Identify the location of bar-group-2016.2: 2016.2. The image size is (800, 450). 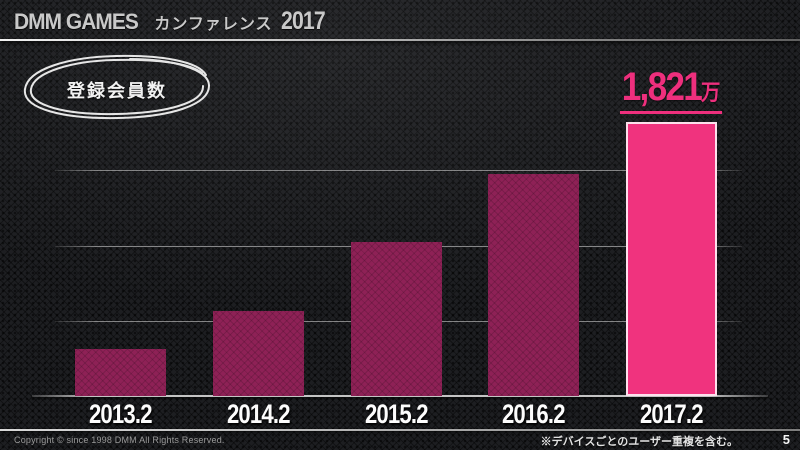
(534, 257).